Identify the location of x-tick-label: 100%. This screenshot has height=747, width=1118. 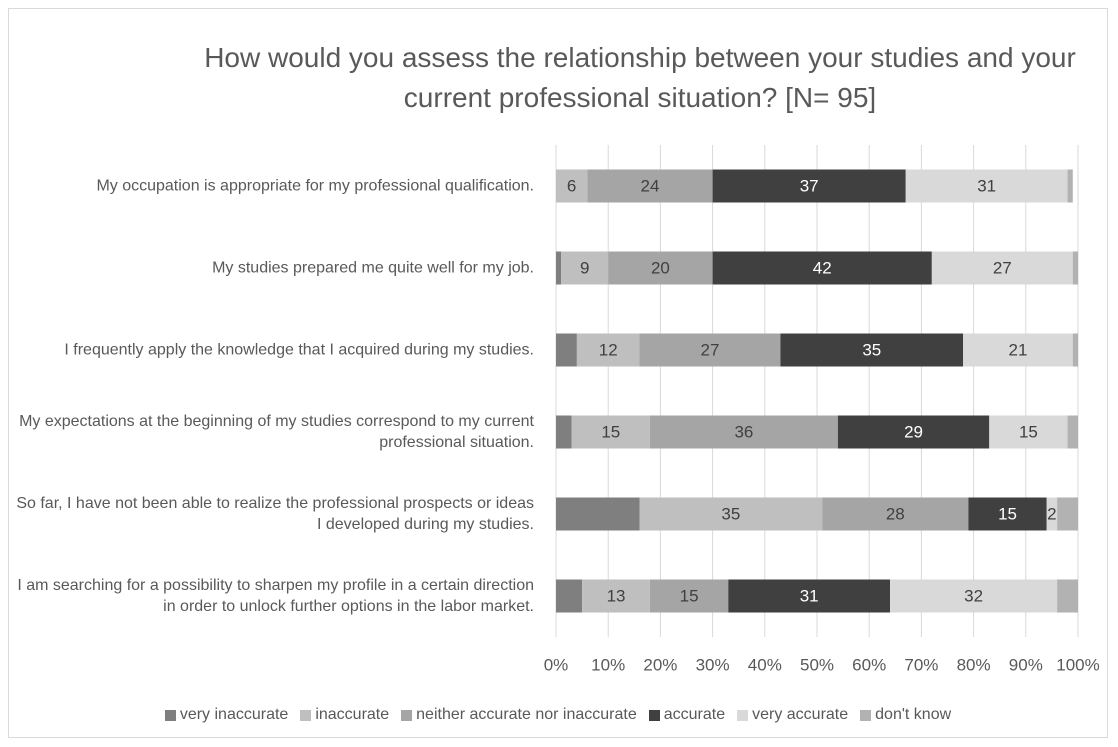
(1077, 664).